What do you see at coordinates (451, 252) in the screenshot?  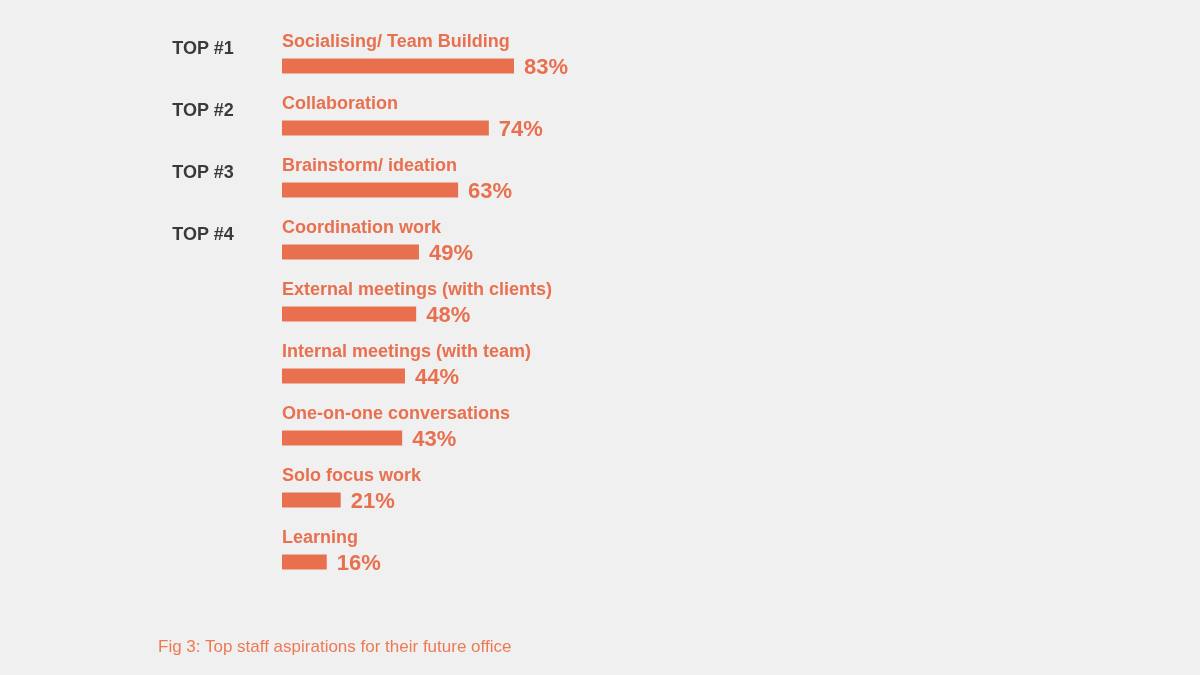 I see `data-label: 49%` at bounding box center [451, 252].